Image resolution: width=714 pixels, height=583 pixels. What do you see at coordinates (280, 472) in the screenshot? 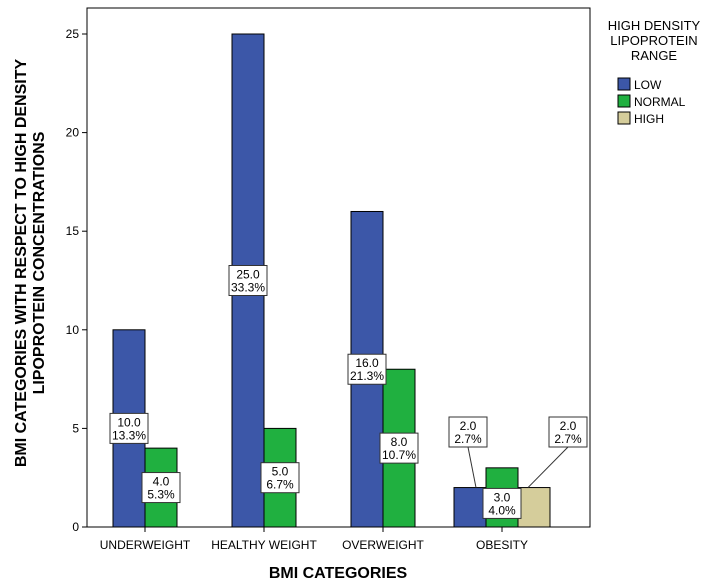
I see `data-label: 5.0` at bounding box center [280, 472].